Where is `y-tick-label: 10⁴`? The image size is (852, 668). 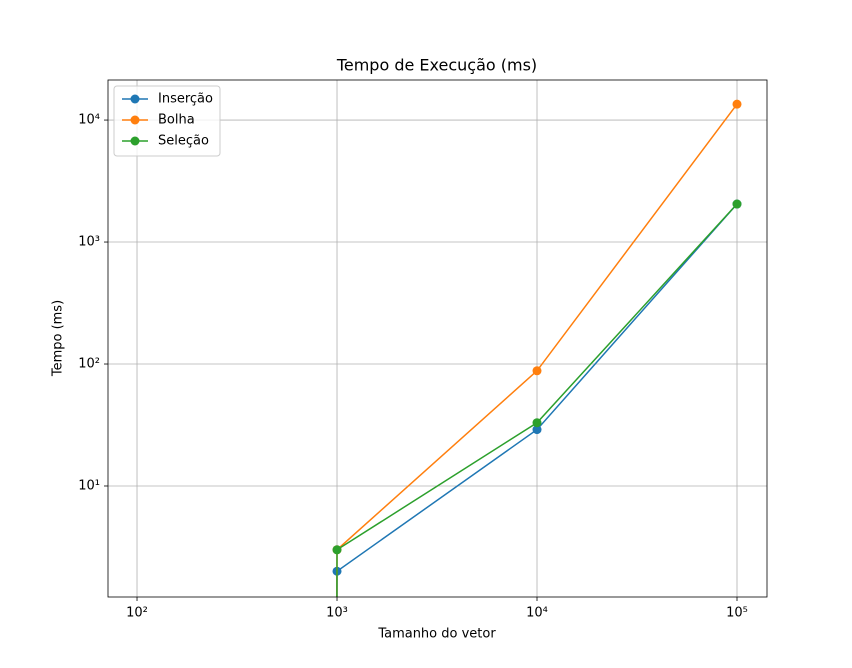
y-tick-label: 10⁴ is located at coordinates (89, 120).